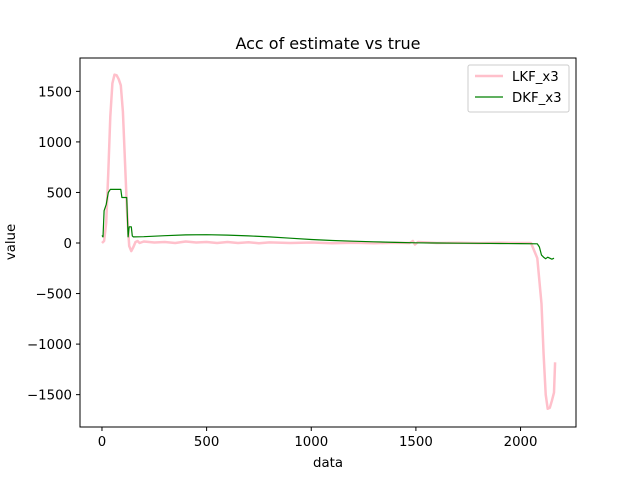 The height and width of the screenshot is (480, 640). I want to click on x-tick-label: 2000, so click(521, 442).